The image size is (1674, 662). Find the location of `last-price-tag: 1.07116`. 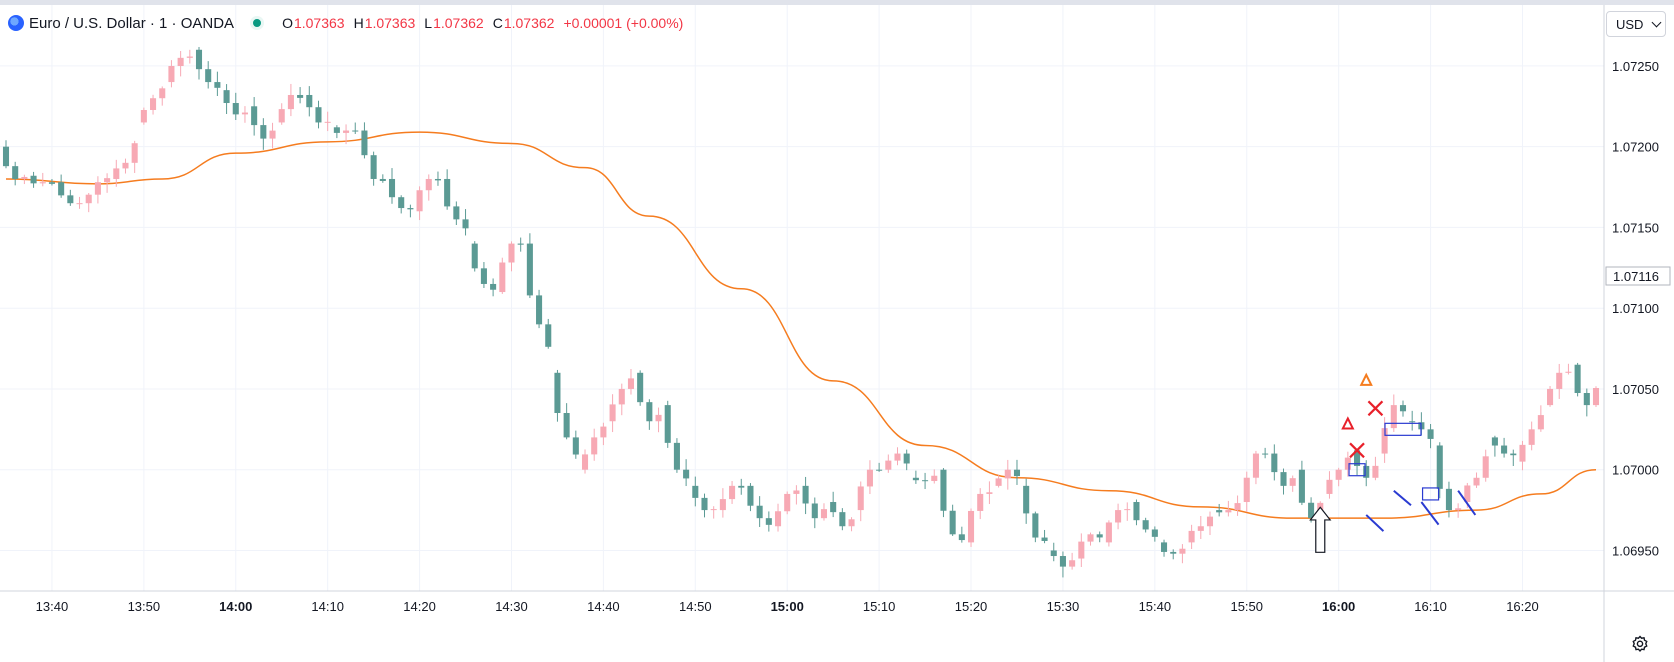

last-price-tag: 1.07116 is located at coordinates (1638, 276).